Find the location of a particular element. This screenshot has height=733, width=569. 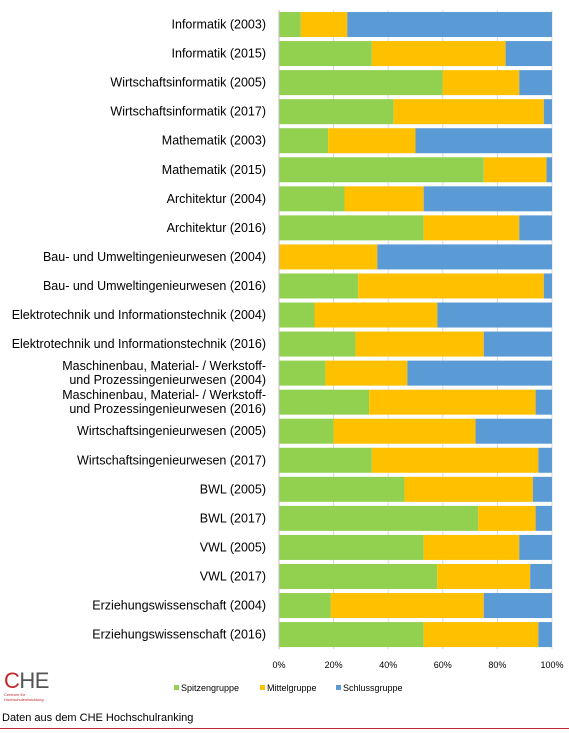

category-label: Wirtschaftsinformatik (2017) is located at coordinates (188, 112).